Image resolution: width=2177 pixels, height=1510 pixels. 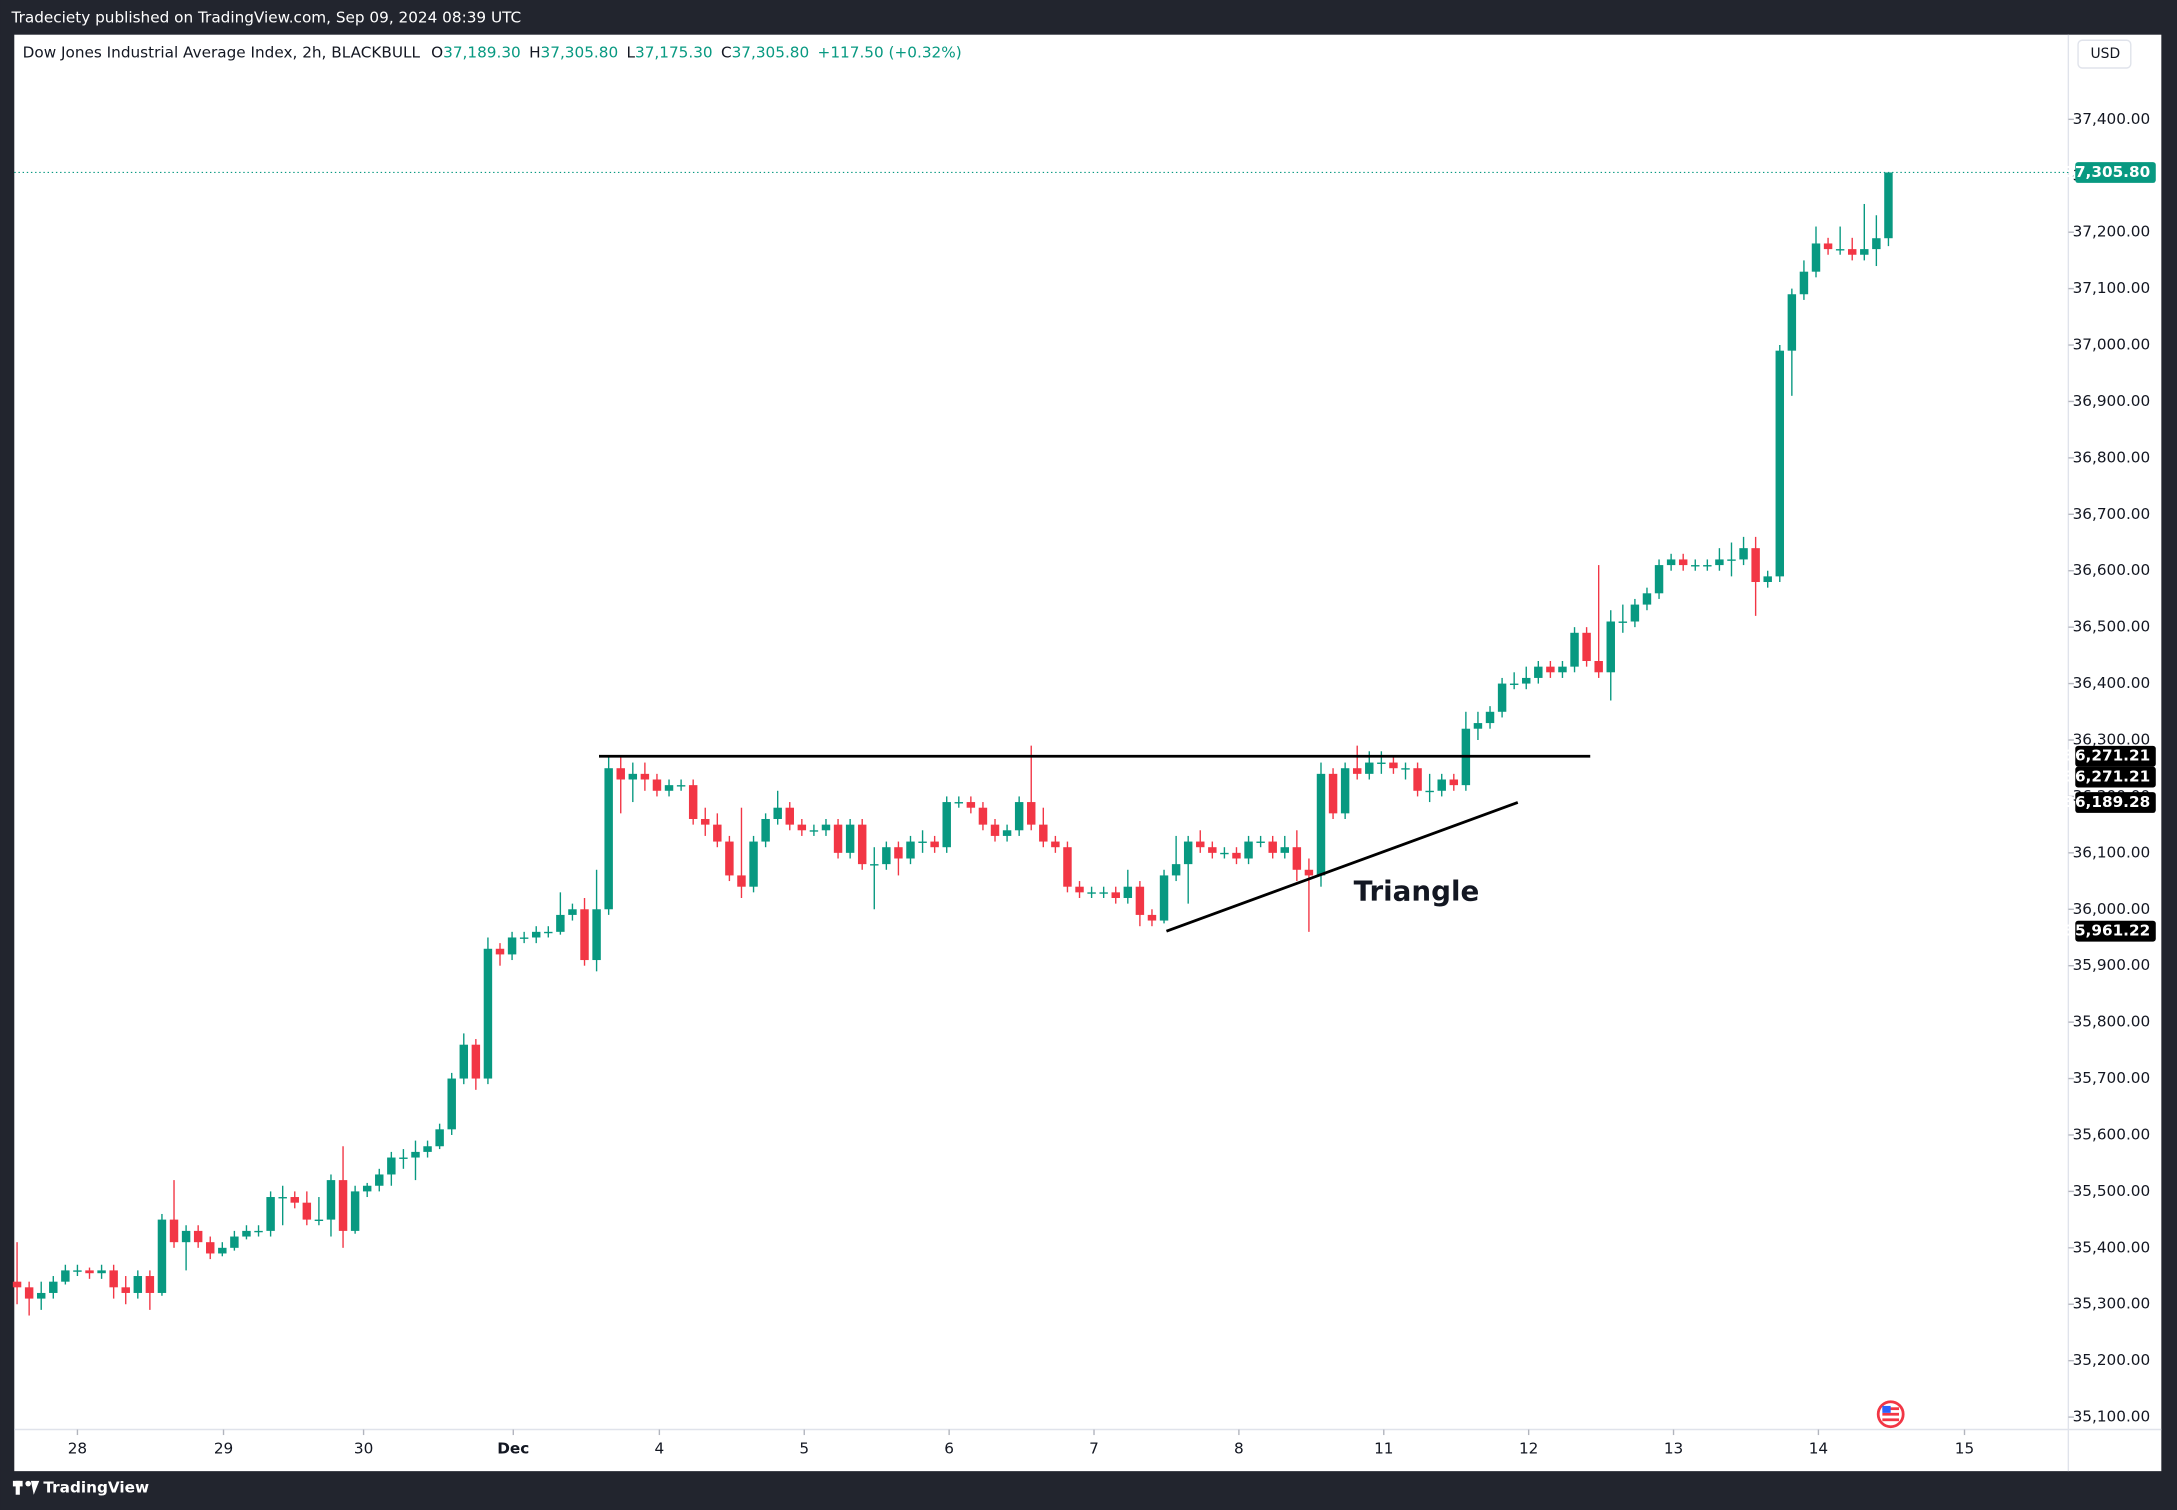 I want to click on y-tick-label: 37,100.00, so click(x=2112, y=288).